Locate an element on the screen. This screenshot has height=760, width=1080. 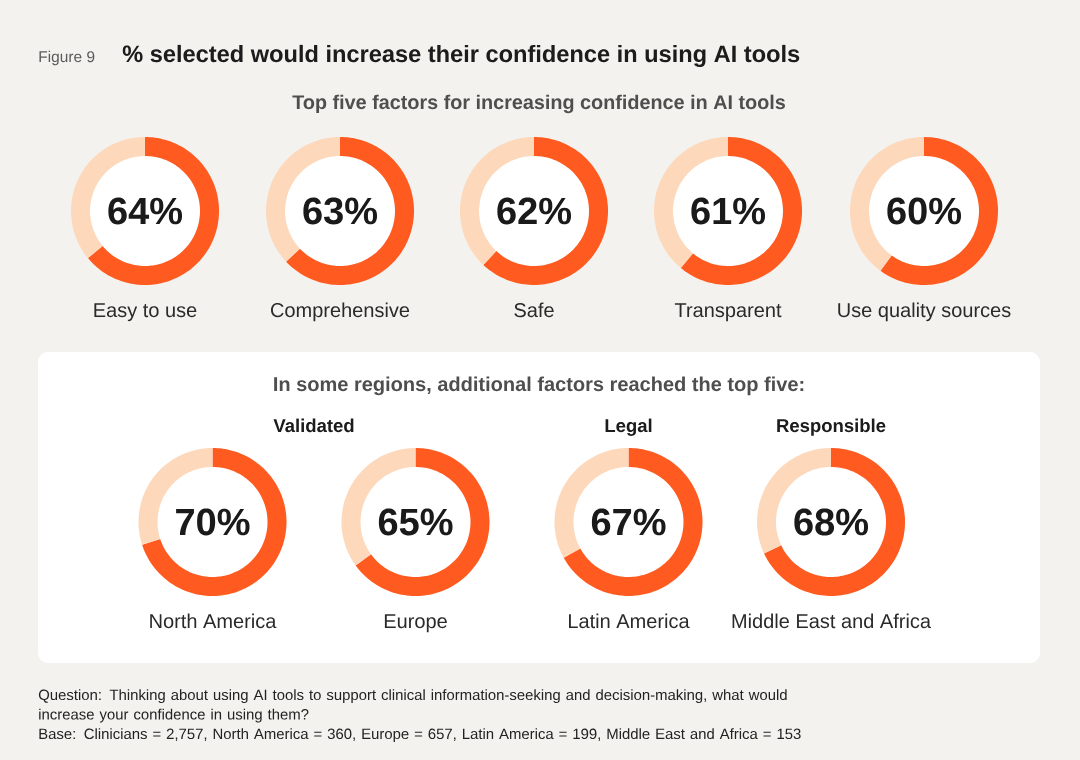
slice-label: Use quality sources is located at coordinates (924, 312).